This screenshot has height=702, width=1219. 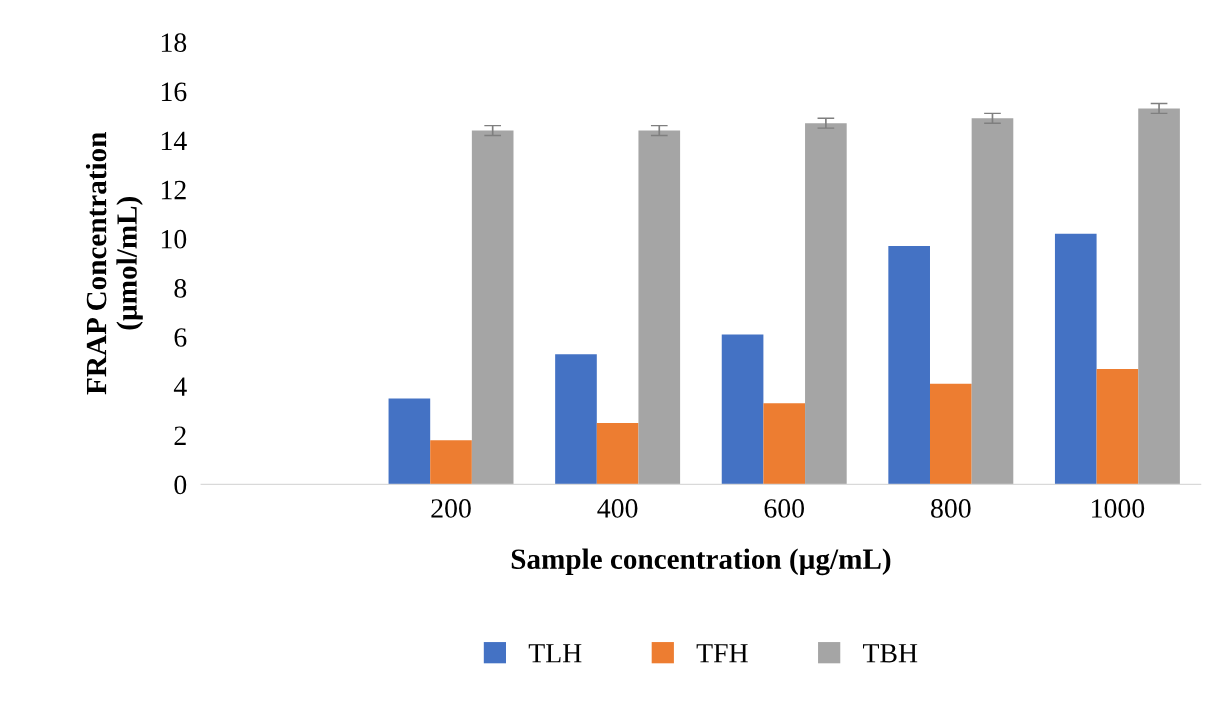 I want to click on x-axis-title: Sample concentration (µg/mL), so click(x=701, y=562).